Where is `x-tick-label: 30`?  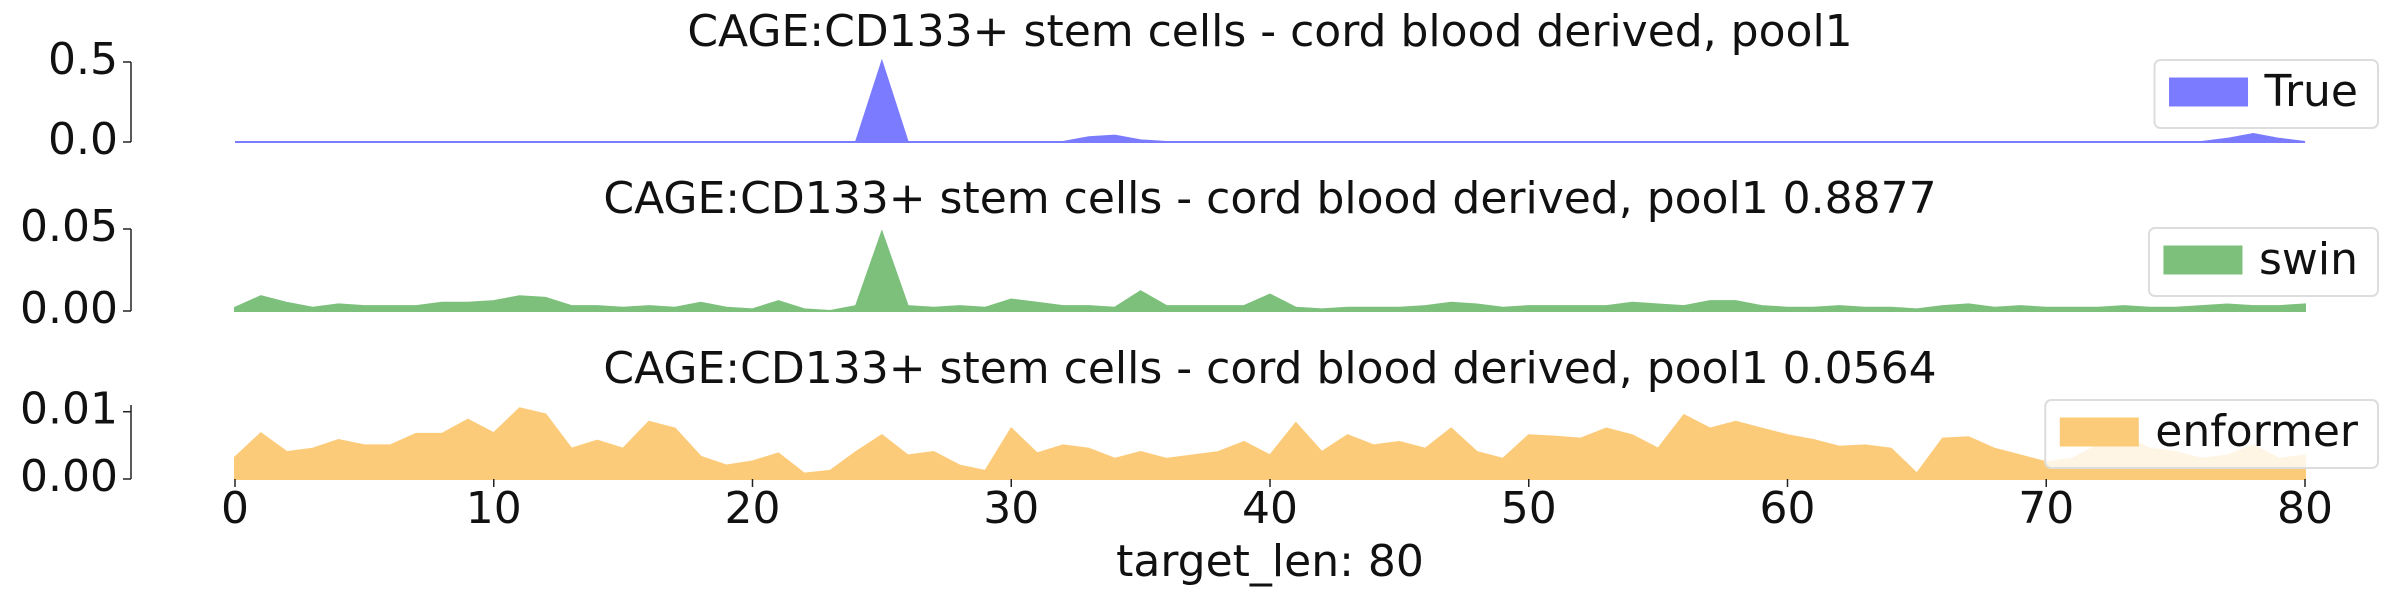
x-tick-label: 30 is located at coordinates (1011, 508).